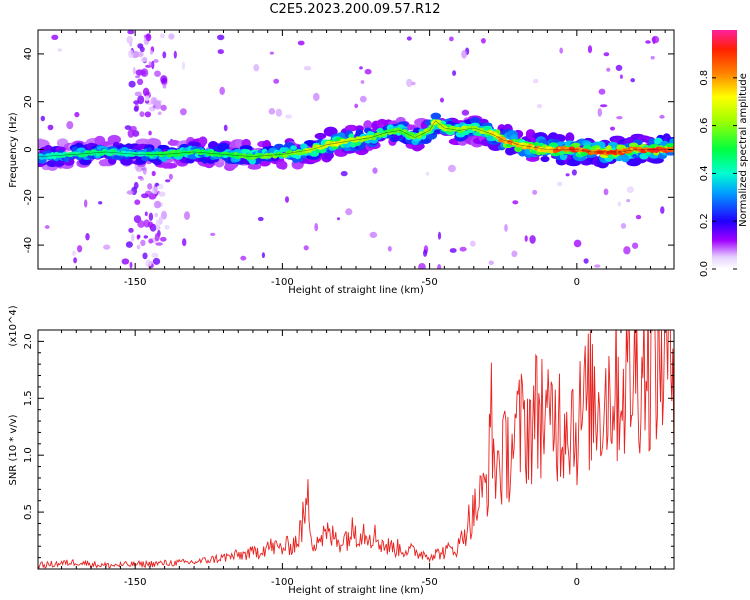 The height and width of the screenshot is (600, 750). What do you see at coordinates (28, 197) in the screenshot?
I see `y-tick-label: -20` at bounding box center [28, 197].